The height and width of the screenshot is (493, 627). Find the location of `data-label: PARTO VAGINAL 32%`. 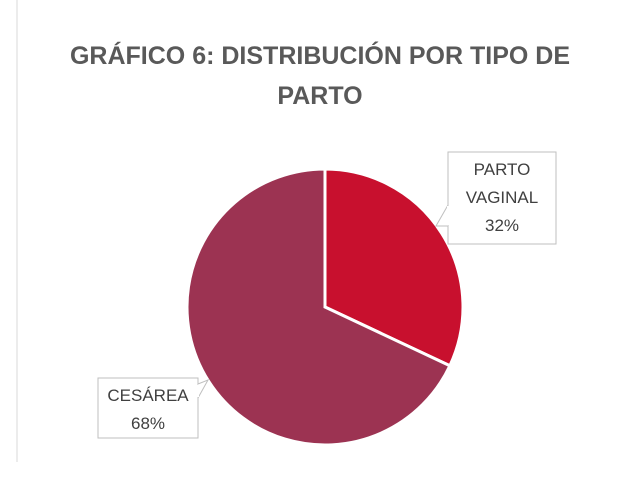

data-label: PARTO VAGINAL 32% is located at coordinates (502, 198).